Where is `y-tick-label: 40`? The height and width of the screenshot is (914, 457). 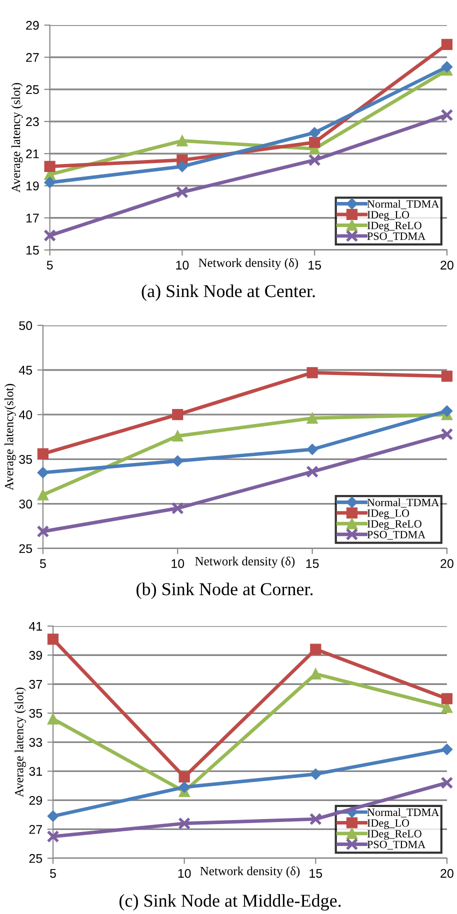 y-tick-label: 40 is located at coordinates (25, 415).